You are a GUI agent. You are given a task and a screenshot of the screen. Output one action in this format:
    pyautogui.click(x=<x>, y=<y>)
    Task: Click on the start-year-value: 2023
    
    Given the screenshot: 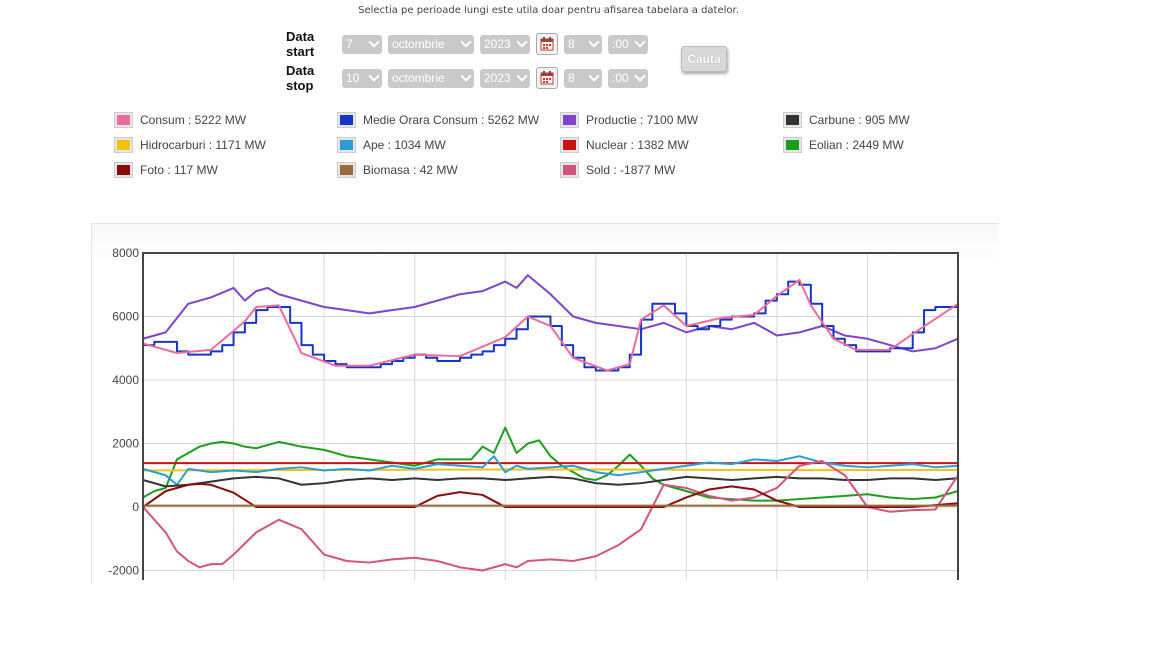 What is the action you would take?
    pyautogui.click(x=497, y=44)
    